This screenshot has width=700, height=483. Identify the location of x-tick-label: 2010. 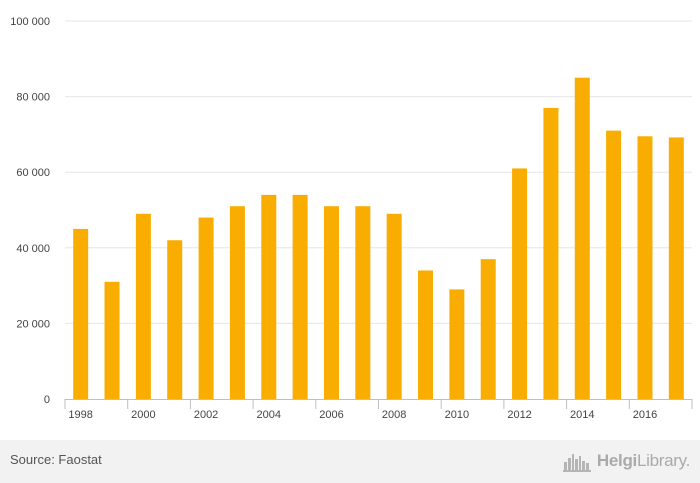
(457, 415).